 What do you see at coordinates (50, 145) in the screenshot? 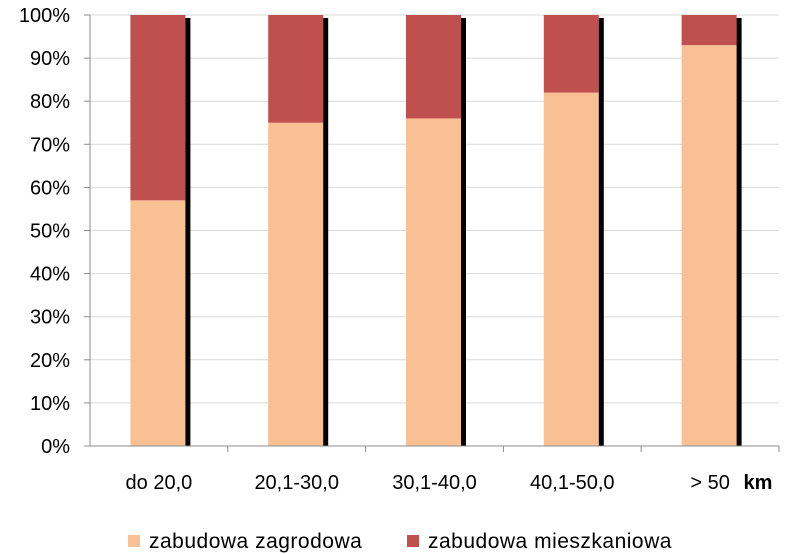
I see `y-tick-label: 70%` at bounding box center [50, 145].